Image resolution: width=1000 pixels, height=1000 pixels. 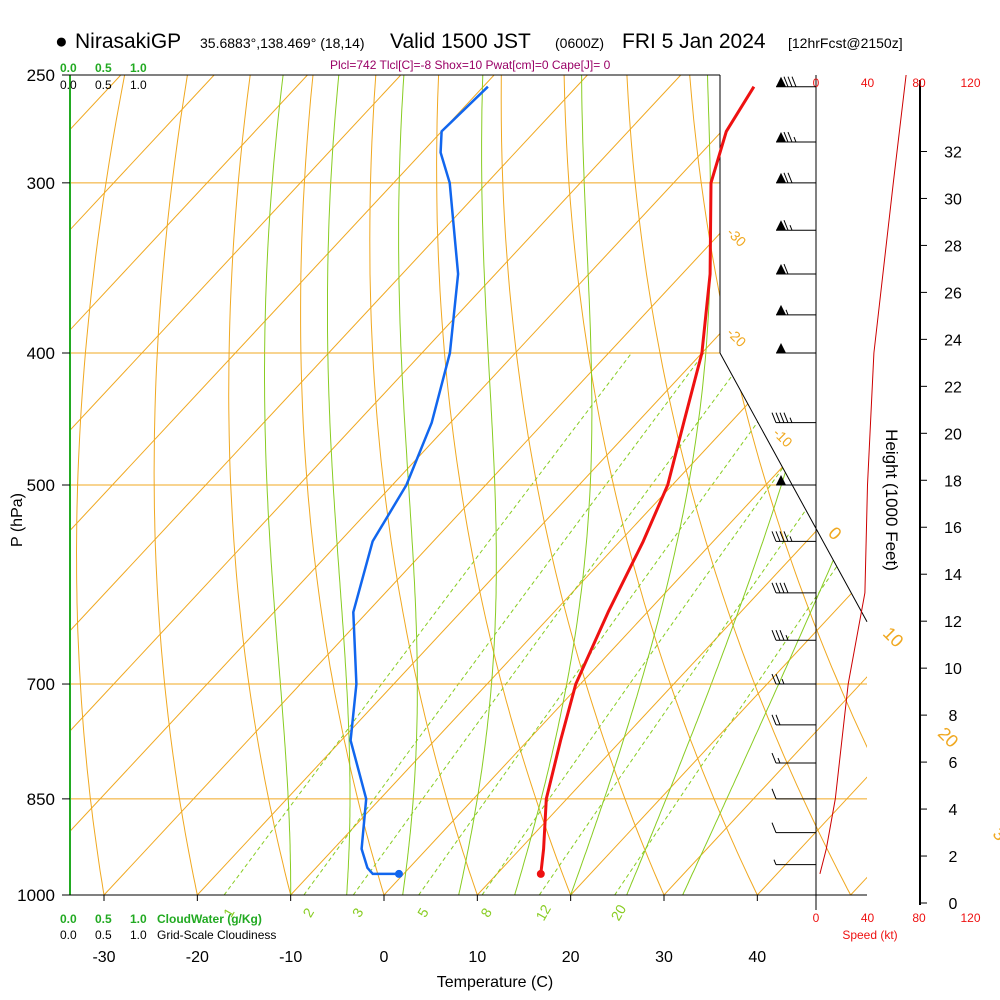 I want to click on pressure-tick-label: 400, so click(x=41, y=353).